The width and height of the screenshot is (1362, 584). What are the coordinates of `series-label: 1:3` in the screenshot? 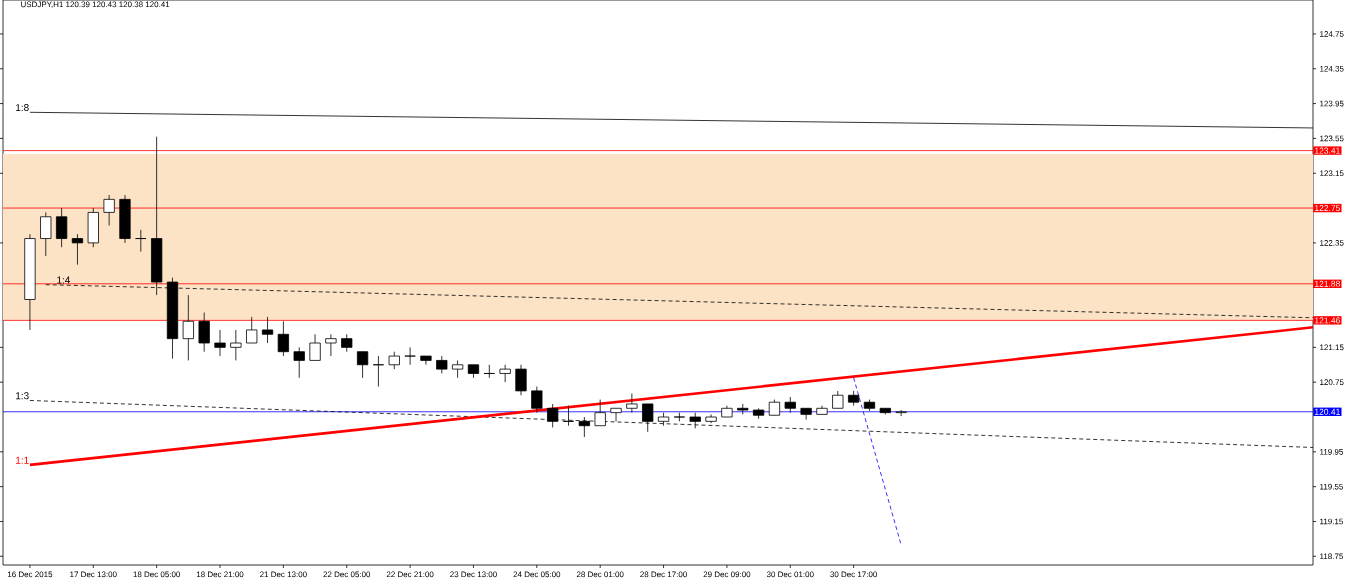 It's located at (22, 396).